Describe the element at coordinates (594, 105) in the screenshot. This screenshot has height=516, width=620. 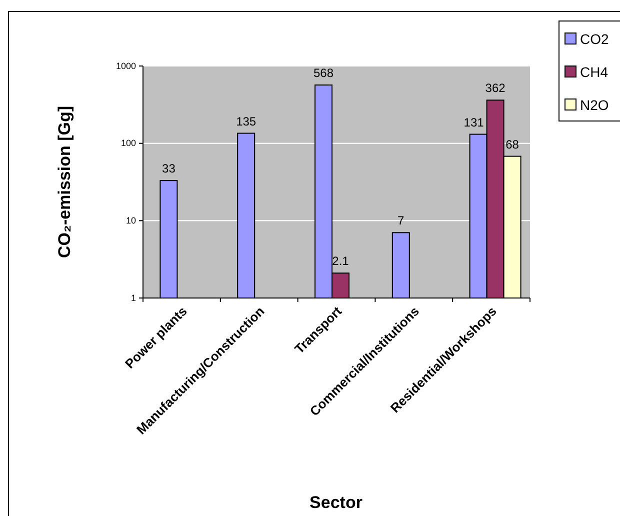
I see `legend-label: N2O` at that location.